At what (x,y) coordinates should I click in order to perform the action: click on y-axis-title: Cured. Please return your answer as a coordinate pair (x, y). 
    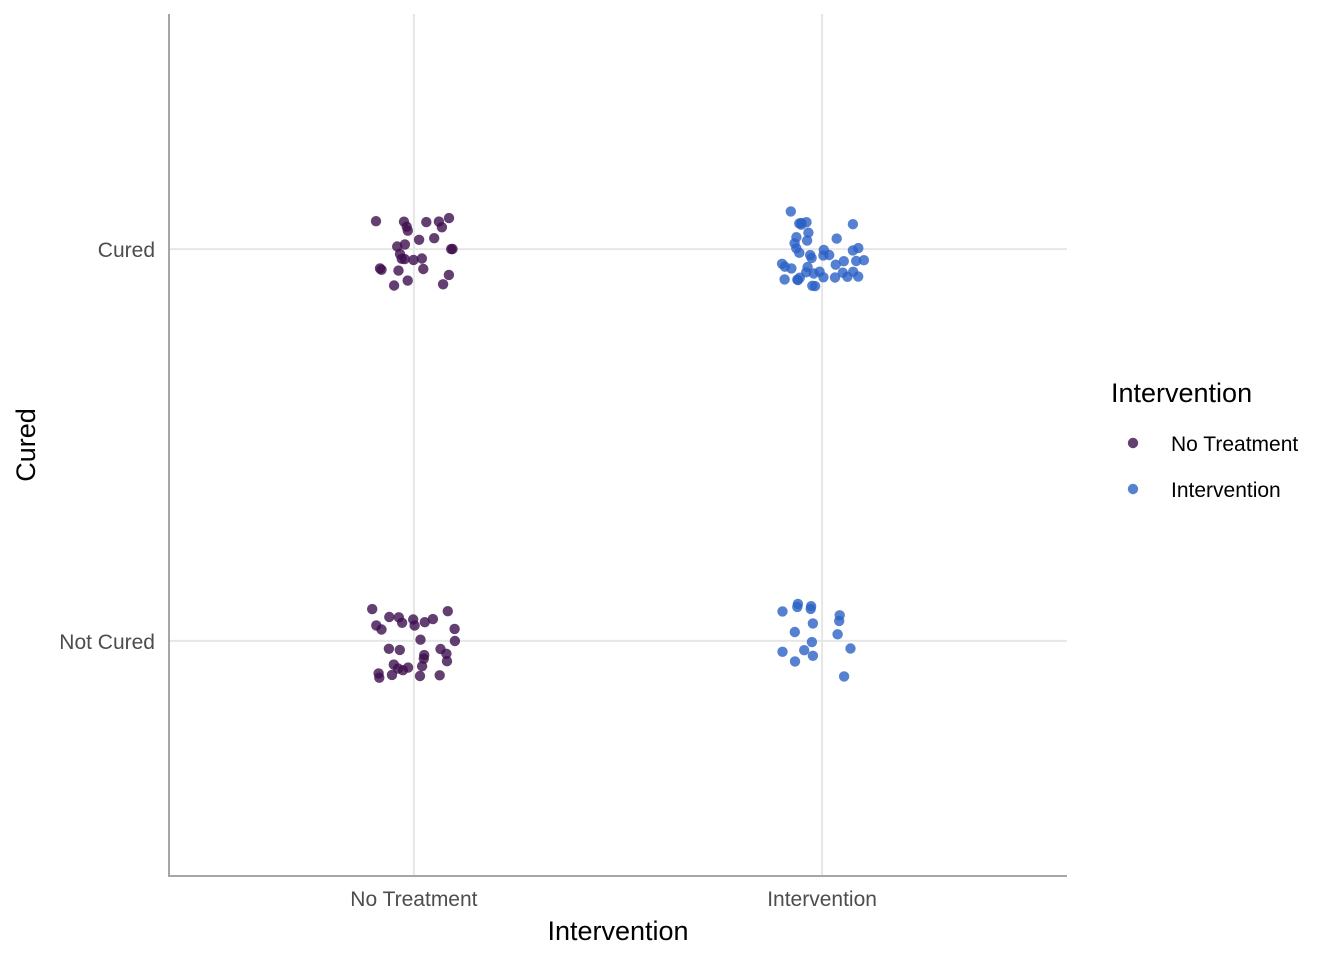
    Looking at the image, I should click on (26, 445).